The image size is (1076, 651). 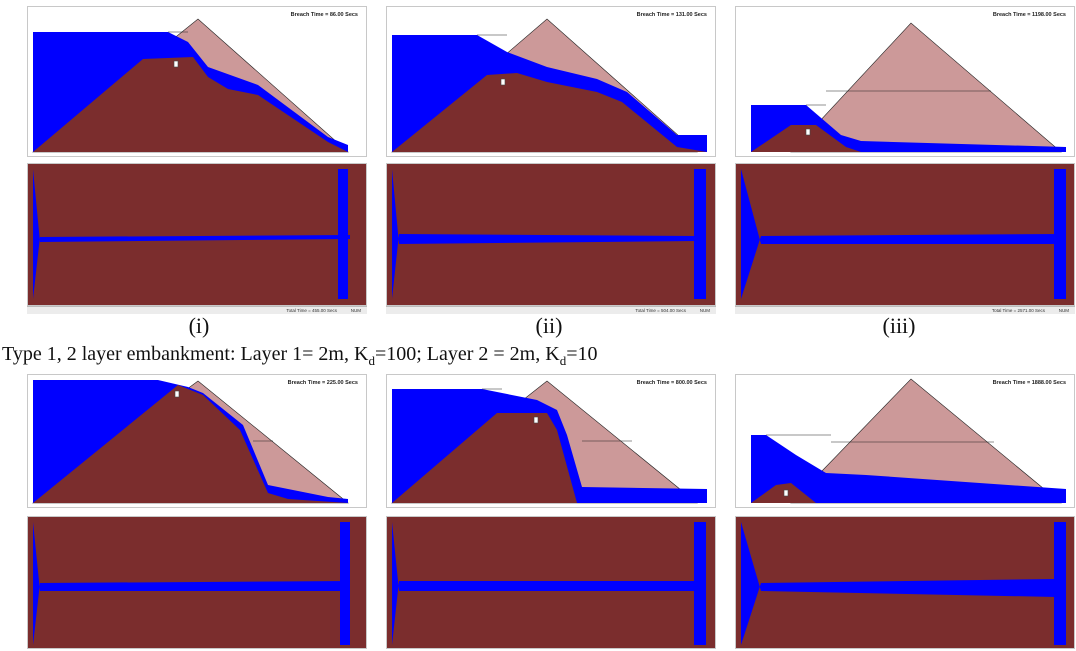 I want to click on panel-label-i: (i), so click(x=199, y=325).